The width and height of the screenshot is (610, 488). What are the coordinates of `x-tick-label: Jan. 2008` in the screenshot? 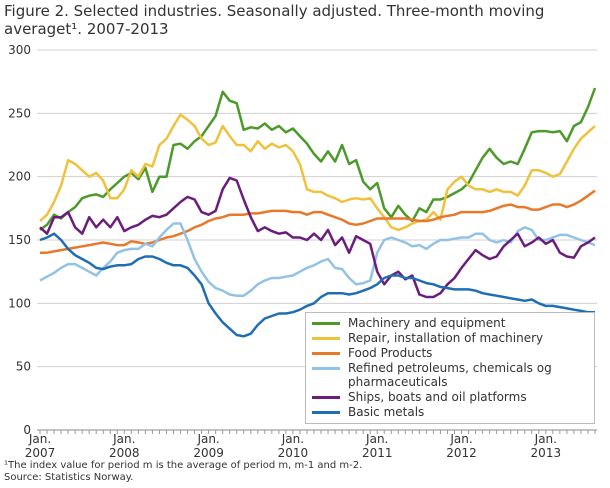 It's located at (124, 446).